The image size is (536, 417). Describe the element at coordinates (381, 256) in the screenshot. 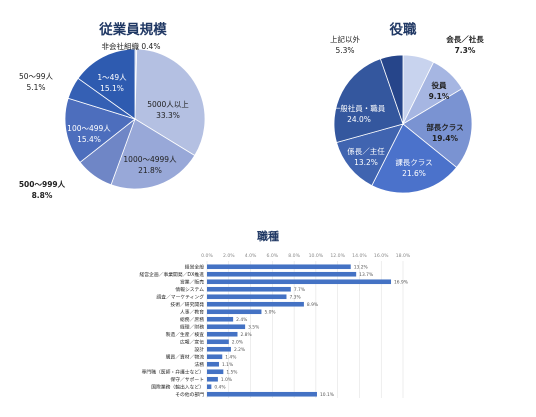

I see `bar-tick-8: 16.0%` at that location.